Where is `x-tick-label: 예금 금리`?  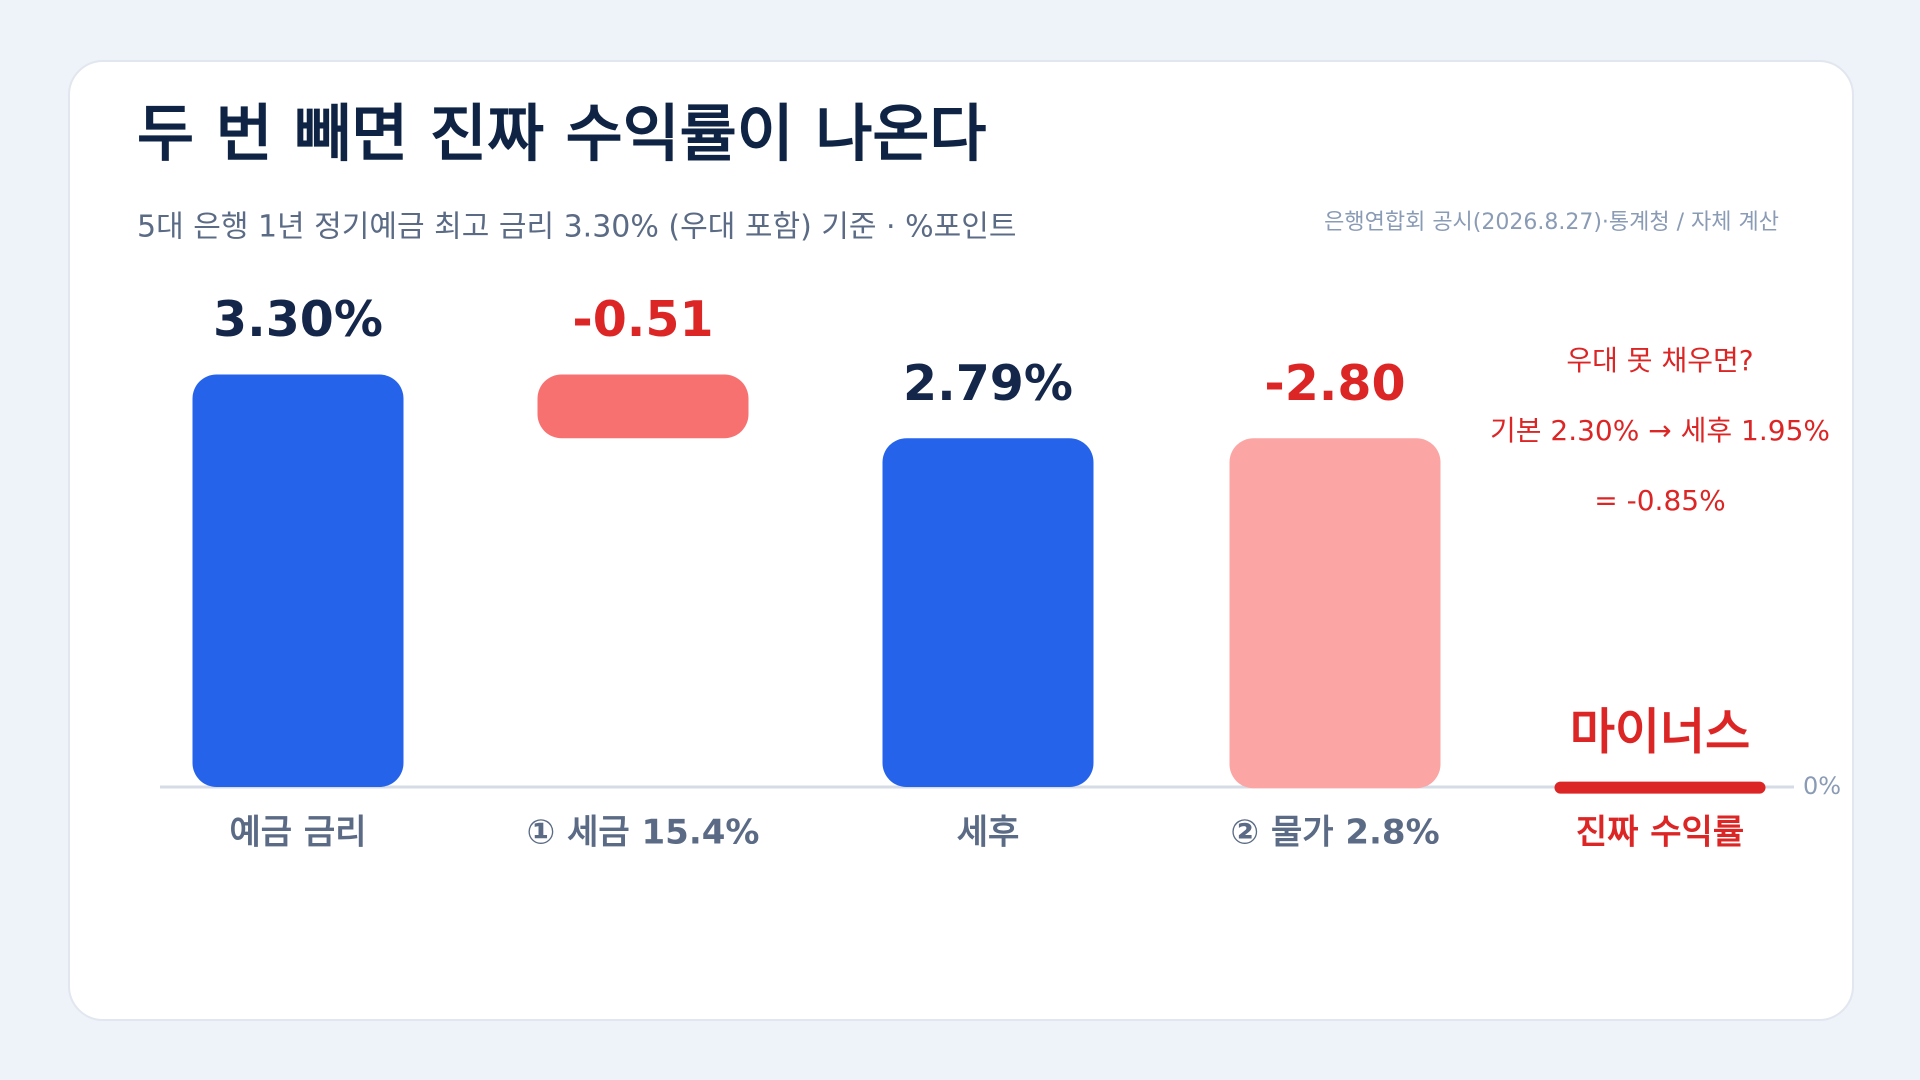
x-tick-label: 예금 금리 is located at coordinates (298, 833).